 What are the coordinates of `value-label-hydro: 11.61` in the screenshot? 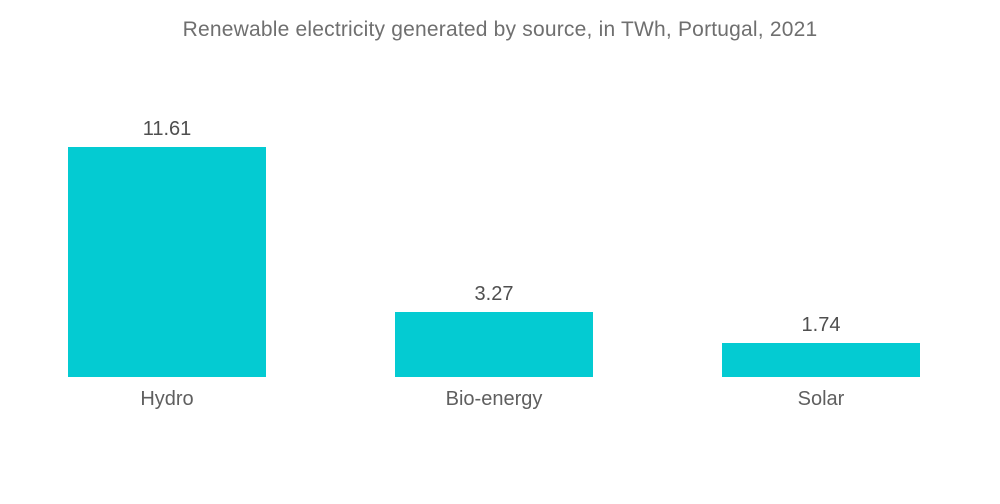 It's located at (167, 129).